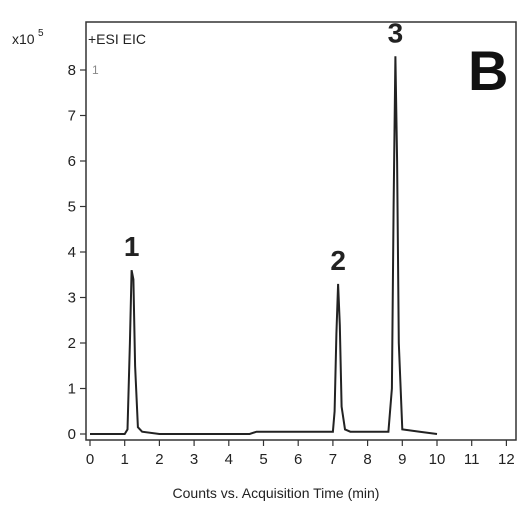 The width and height of the screenshot is (528, 506). What do you see at coordinates (125, 459) in the screenshot?
I see `x-tick-label: 1` at bounding box center [125, 459].